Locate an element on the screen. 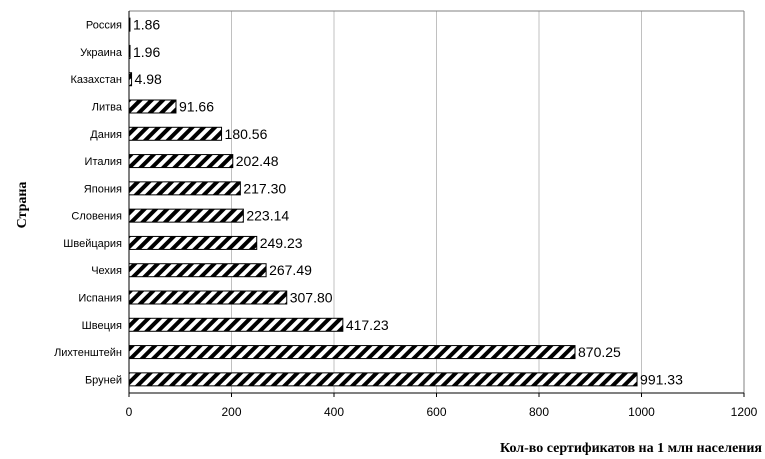  category-label: Литва is located at coordinates (107, 108).